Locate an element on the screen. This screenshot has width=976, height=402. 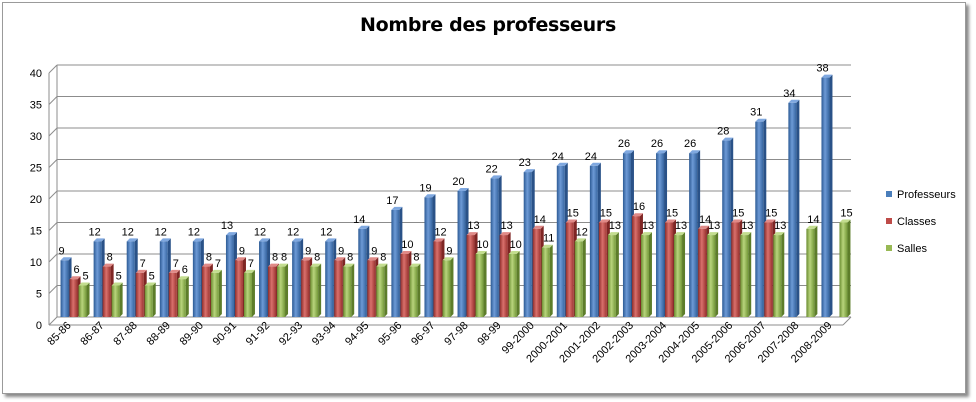
data-label: 5 is located at coordinates (85, 277).